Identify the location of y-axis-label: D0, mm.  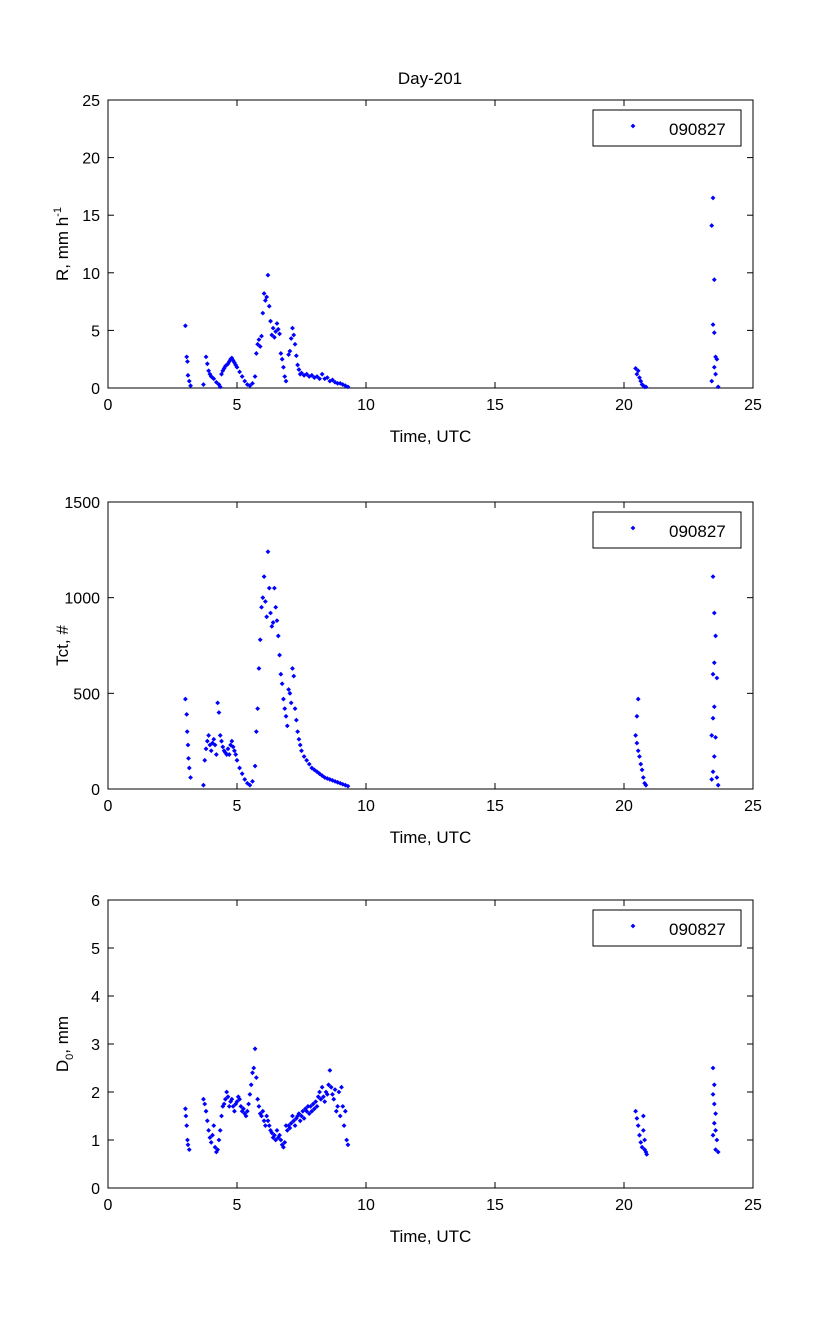
(64, 1044).